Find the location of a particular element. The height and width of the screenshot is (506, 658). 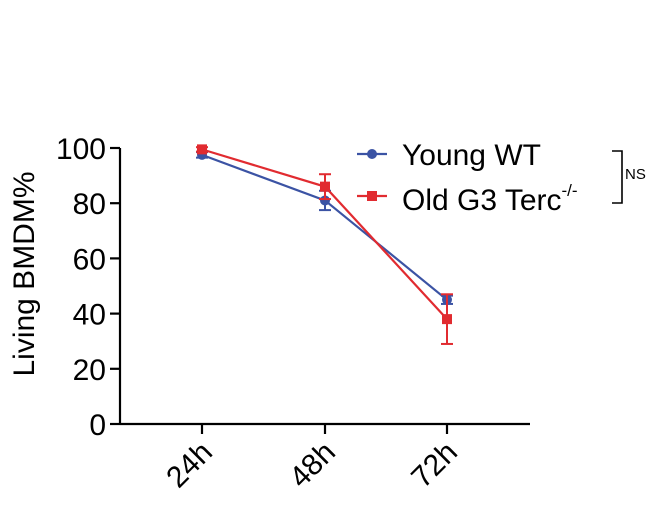

x-tick-label: 48h is located at coordinates (312, 465).